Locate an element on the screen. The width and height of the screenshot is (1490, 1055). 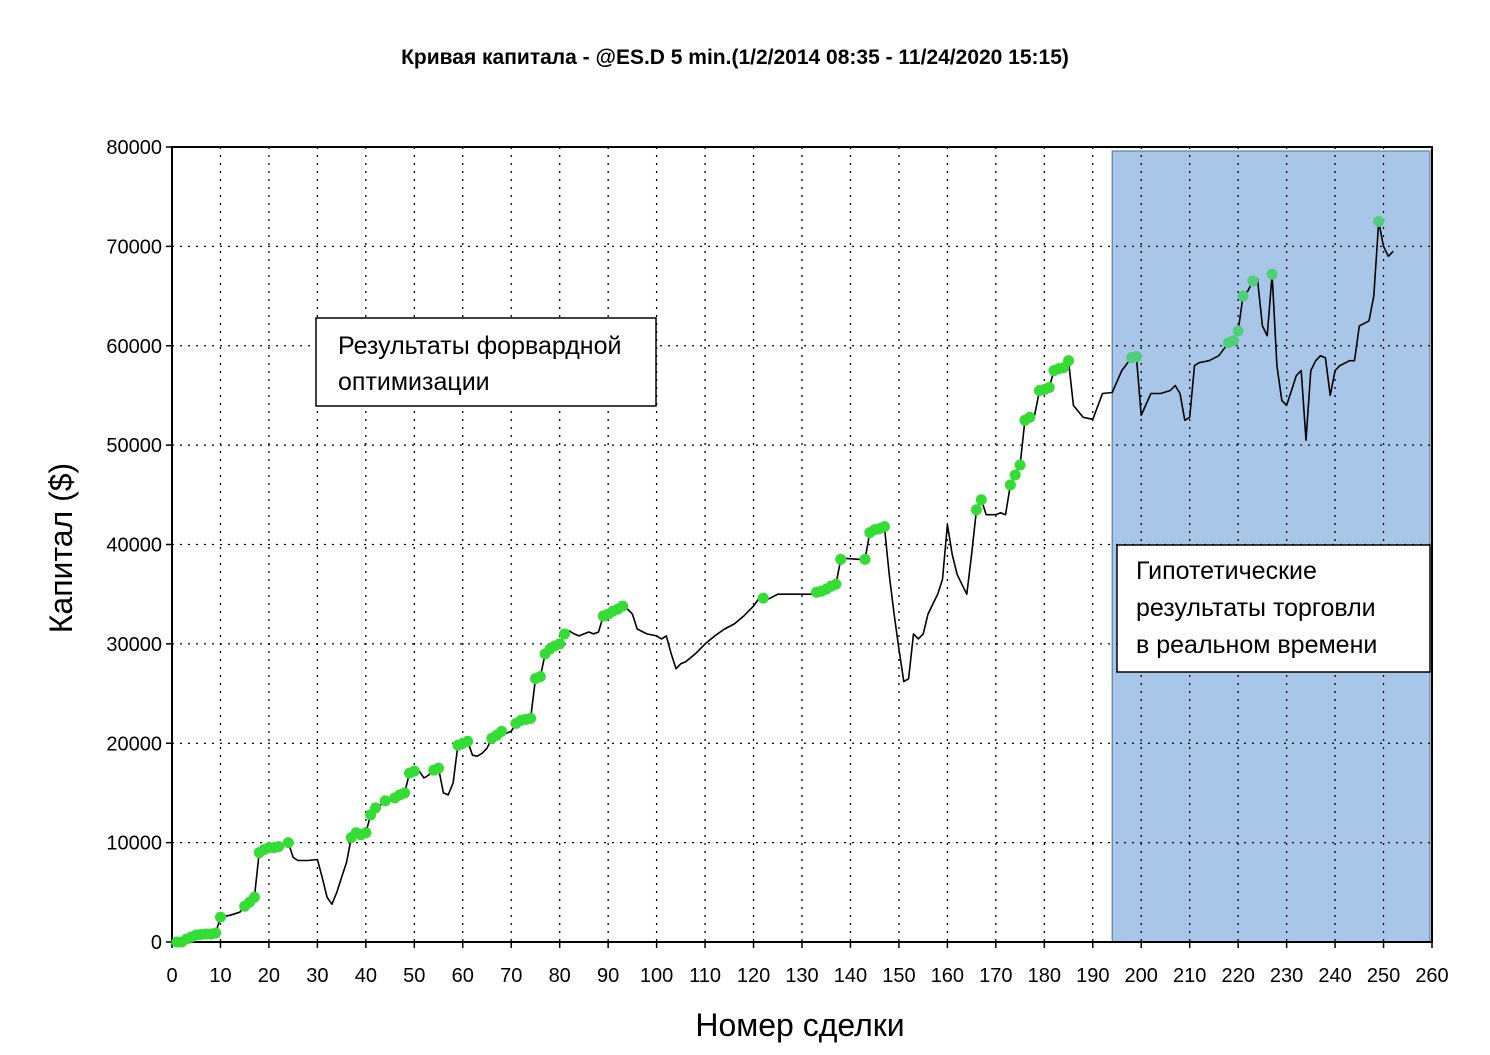
x-tick-label: 220 is located at coordinates (1237, 976).